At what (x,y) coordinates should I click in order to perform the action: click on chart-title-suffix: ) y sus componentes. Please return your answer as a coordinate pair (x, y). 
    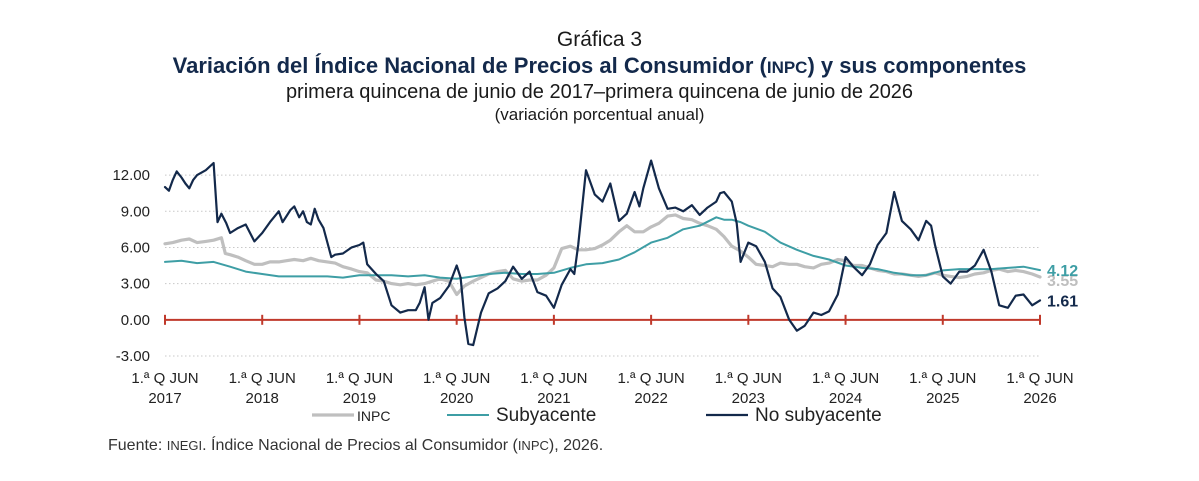
    Looking at the image, I should click on (917, 65).